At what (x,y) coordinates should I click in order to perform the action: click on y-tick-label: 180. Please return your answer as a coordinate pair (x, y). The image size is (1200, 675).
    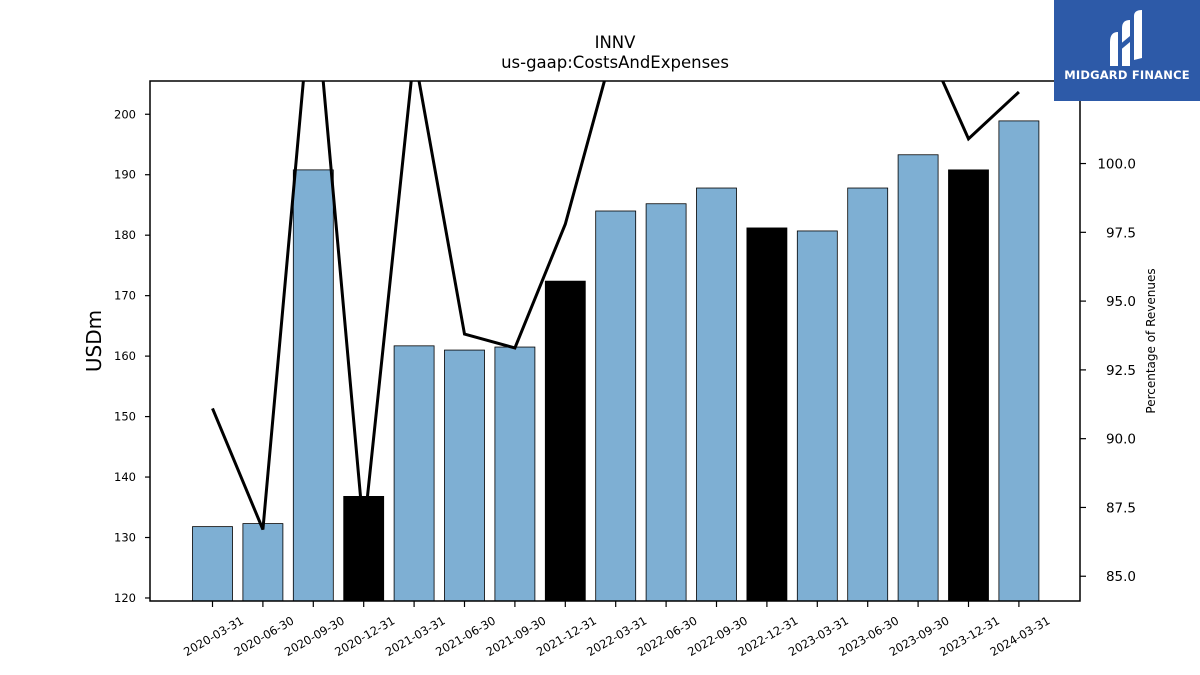
    Looking at the image, I should click on (125, 235).